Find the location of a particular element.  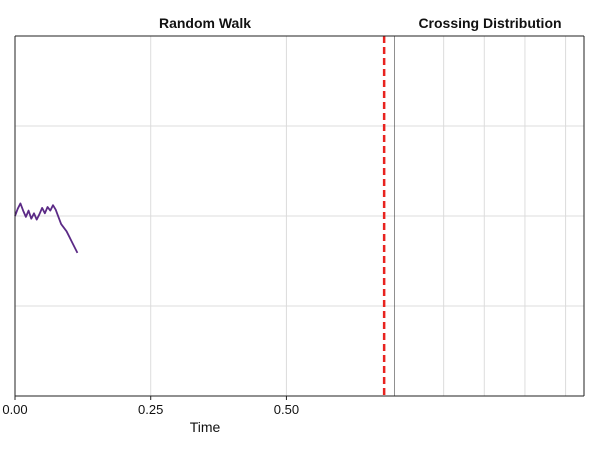

x-tick-label: 0.50 is located at coordinates (286, 409).